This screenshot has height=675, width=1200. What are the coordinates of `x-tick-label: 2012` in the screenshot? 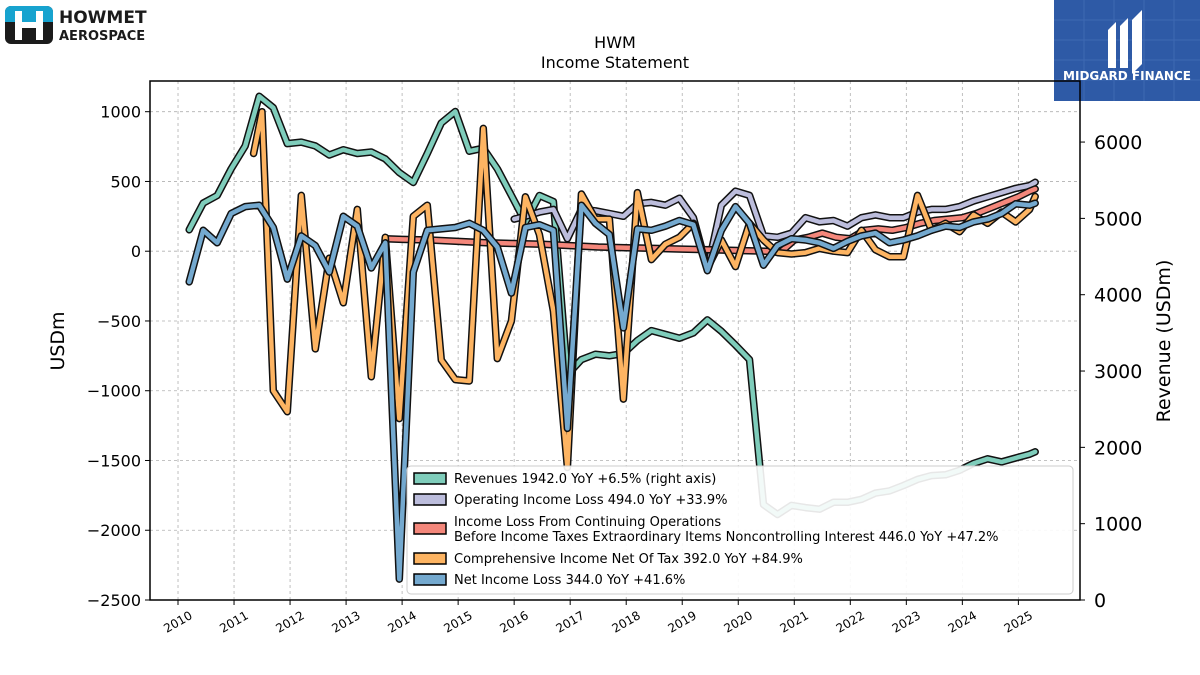 It's located at (289, 621).